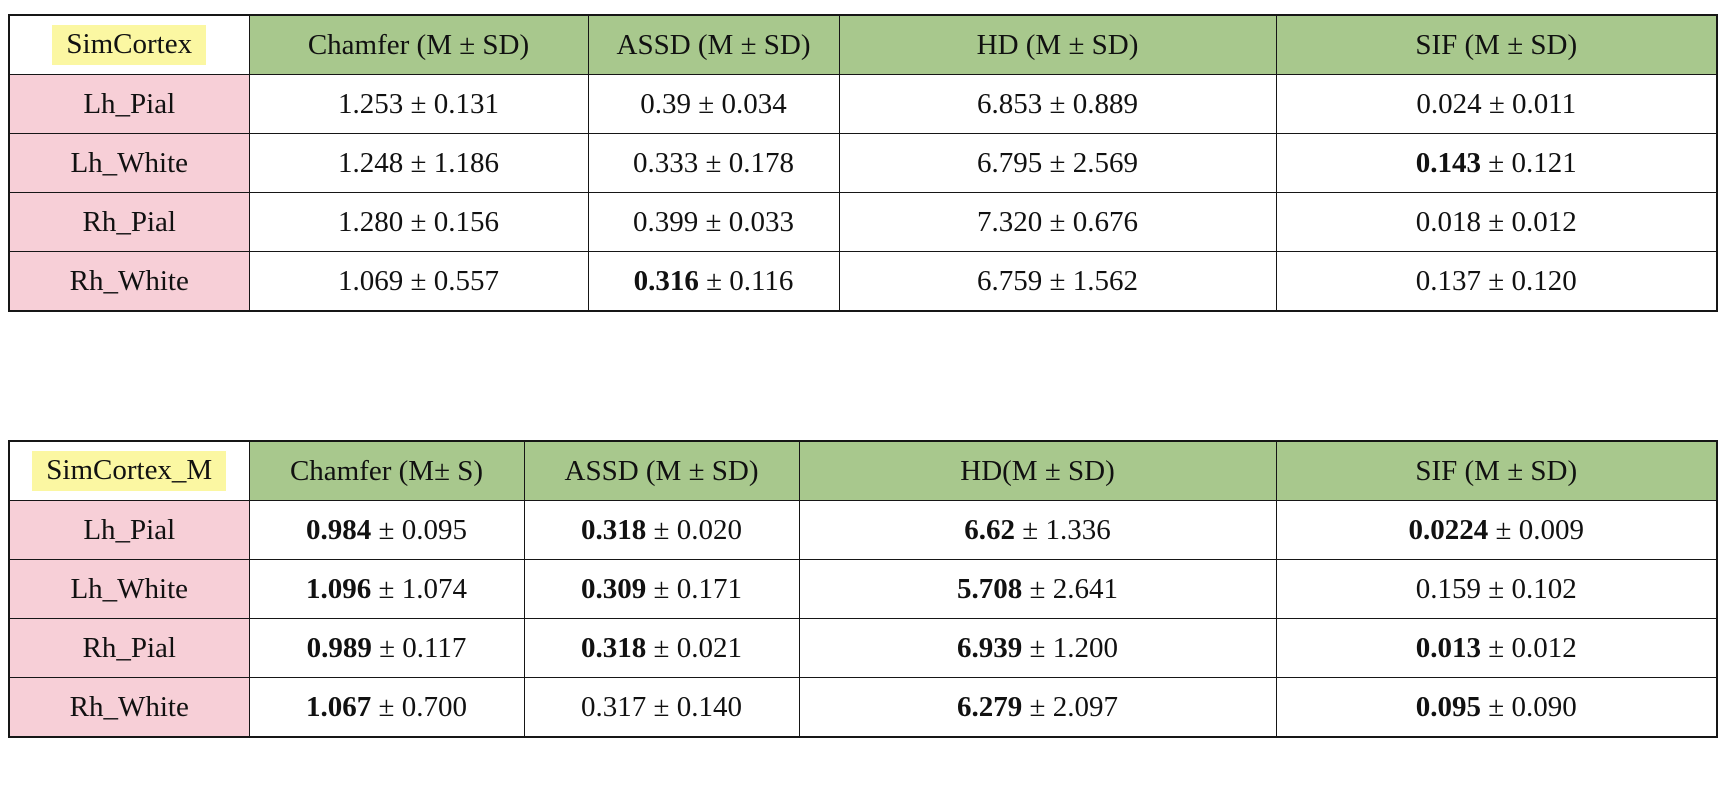 This screenshot has width=1734, height=798. Describe the element at coordinates (709, 706) in the screenshot. I see `sd-value: 0.140` at that location.